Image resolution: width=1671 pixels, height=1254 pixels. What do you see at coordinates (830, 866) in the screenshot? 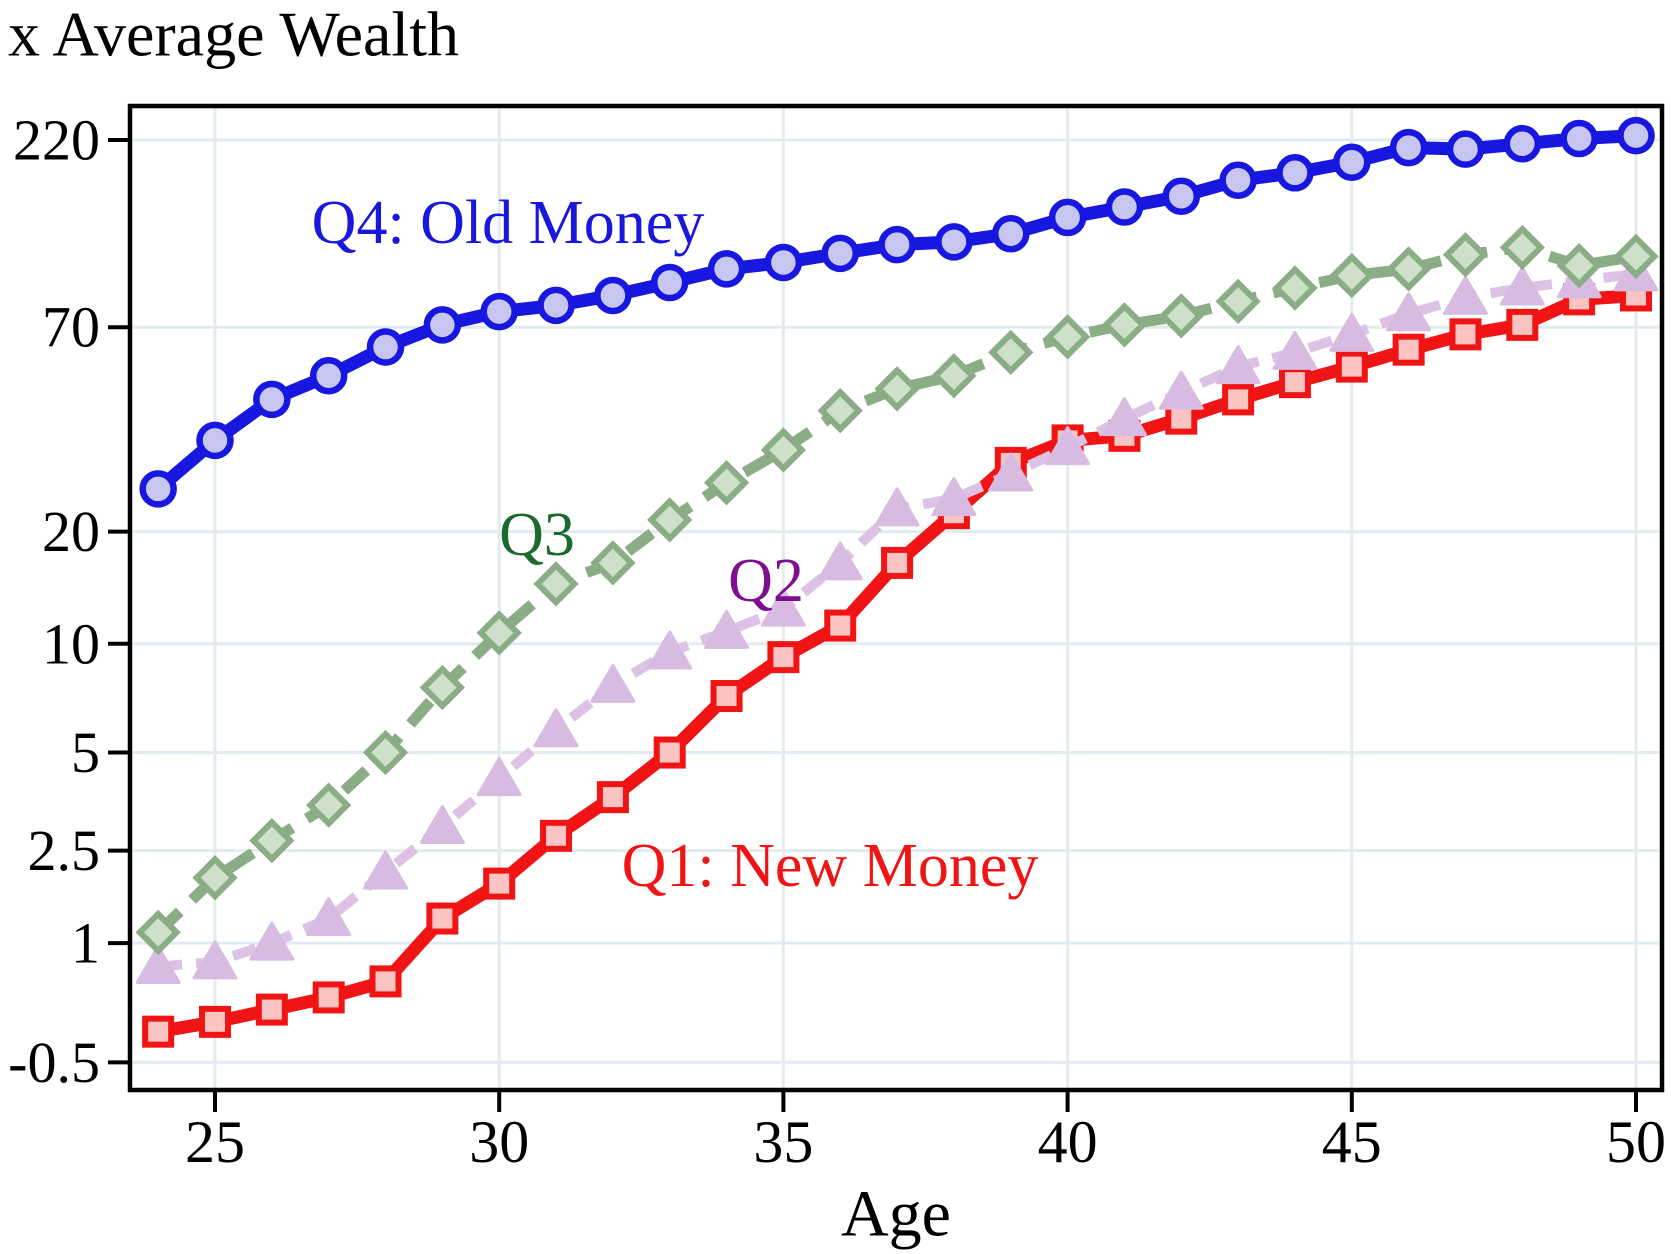
I see `series-label-1: Q1: New Money` at bounding box center [830, 866].